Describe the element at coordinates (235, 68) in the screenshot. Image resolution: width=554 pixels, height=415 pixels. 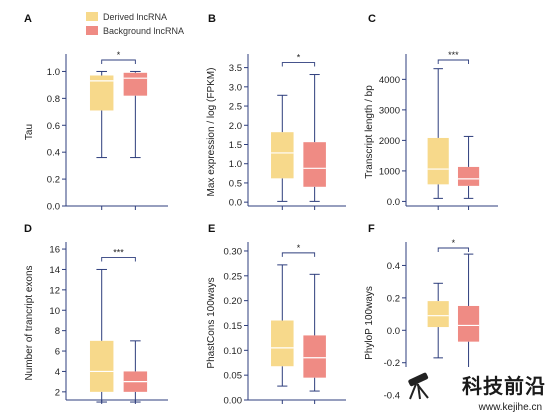
I see `panel-b-y-tick-label: 3.5` at that location.